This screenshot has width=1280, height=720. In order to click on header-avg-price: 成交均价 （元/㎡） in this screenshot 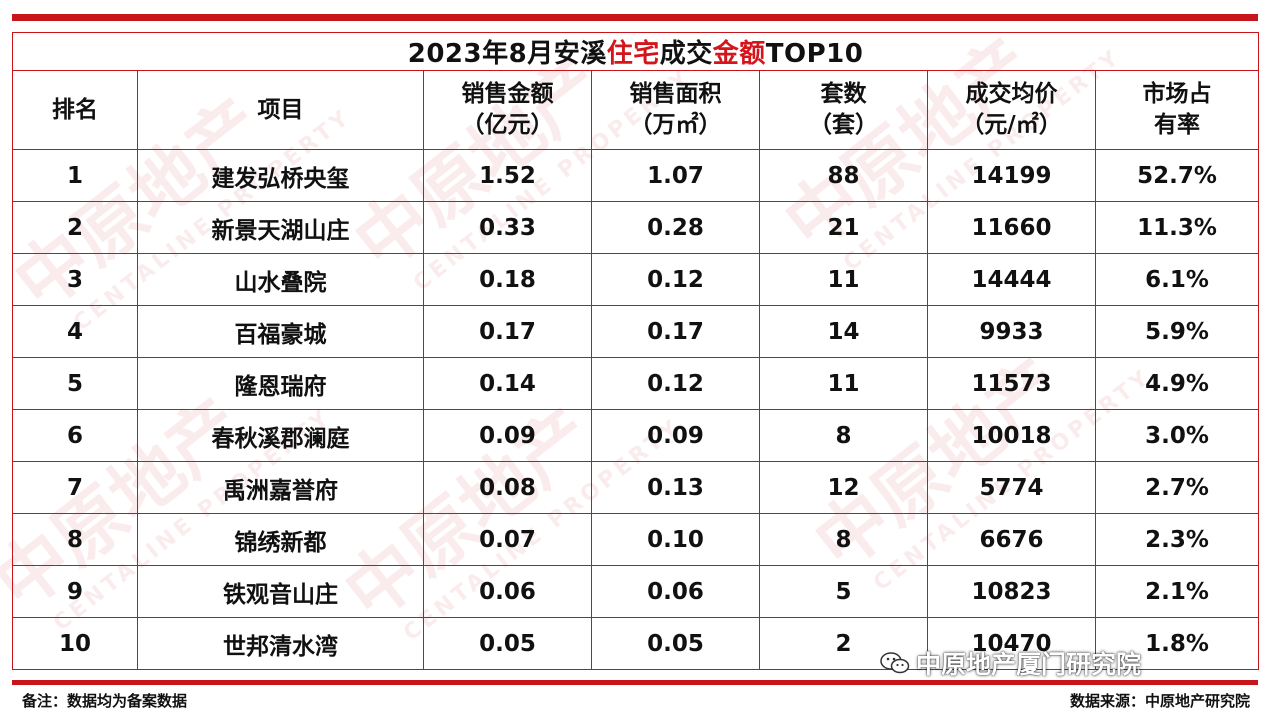, I will do `click(1011, 110)`.